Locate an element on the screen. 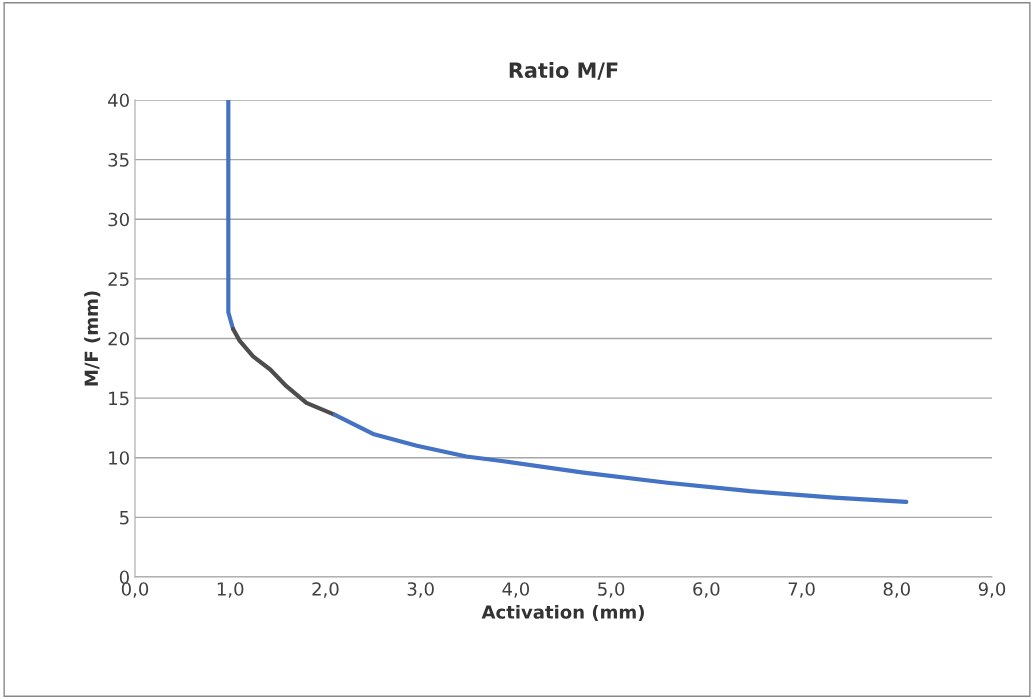  x-tick-label: 3,0 is located at coordinates (420, 590).